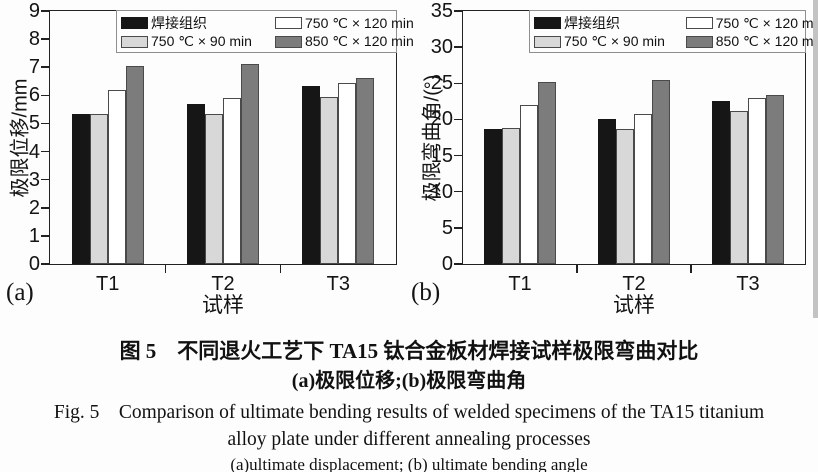 This screenshot has width=818, height=472. Describe the element at coordinates (634, 305) in the screenshot. I see `chart-b-x-axis-title: 试样` at that location.